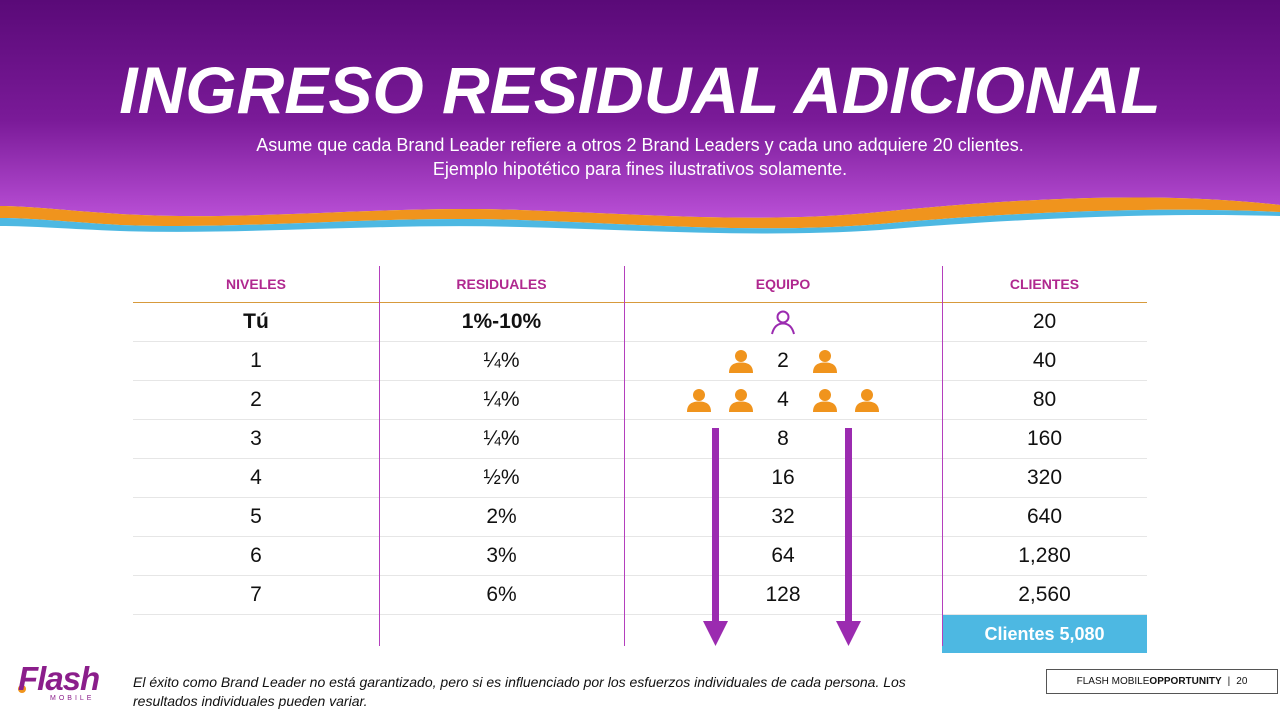 Image resolution: width=1280 pixels, height=720 pixels. What do you see at coordinates (256, 478) in the screenshot?
I see `cell-nivel: 4` at bounding box center [256, 478].